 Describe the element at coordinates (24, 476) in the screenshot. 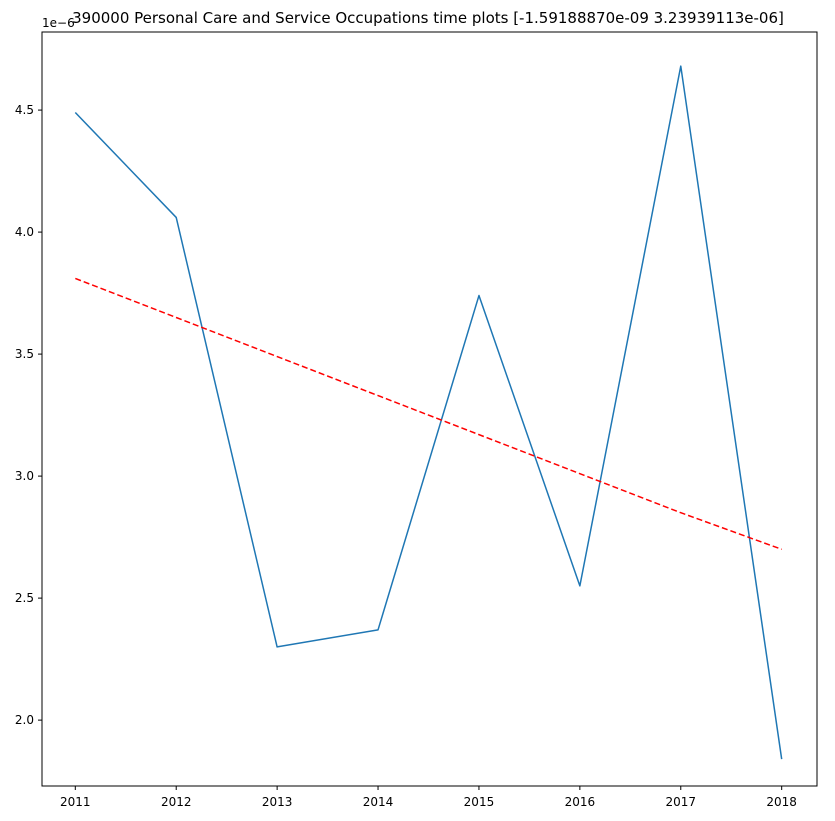

I see `y-tick-label: 3.0` at that location.